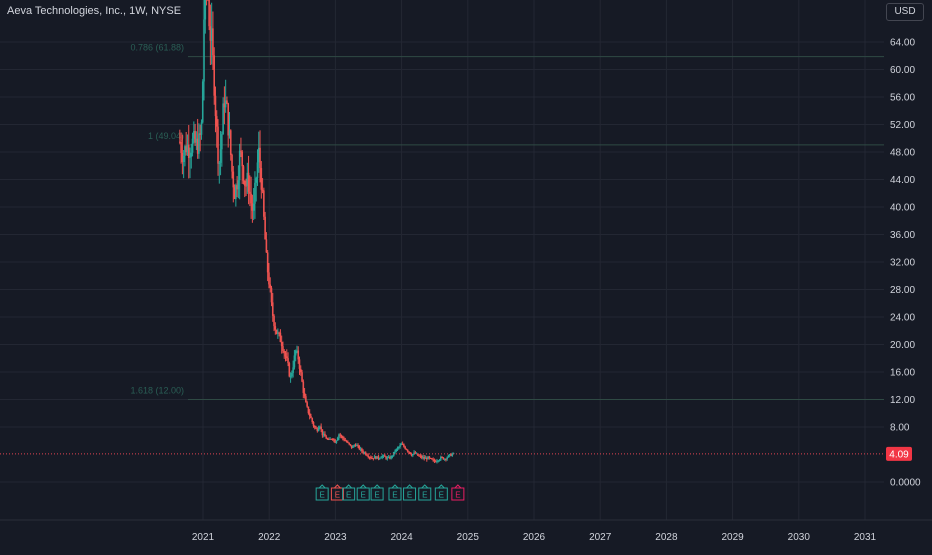 This screenshot has width=932, height=555. I want to click on price-tick-label: 52.00, so click(902, 125).